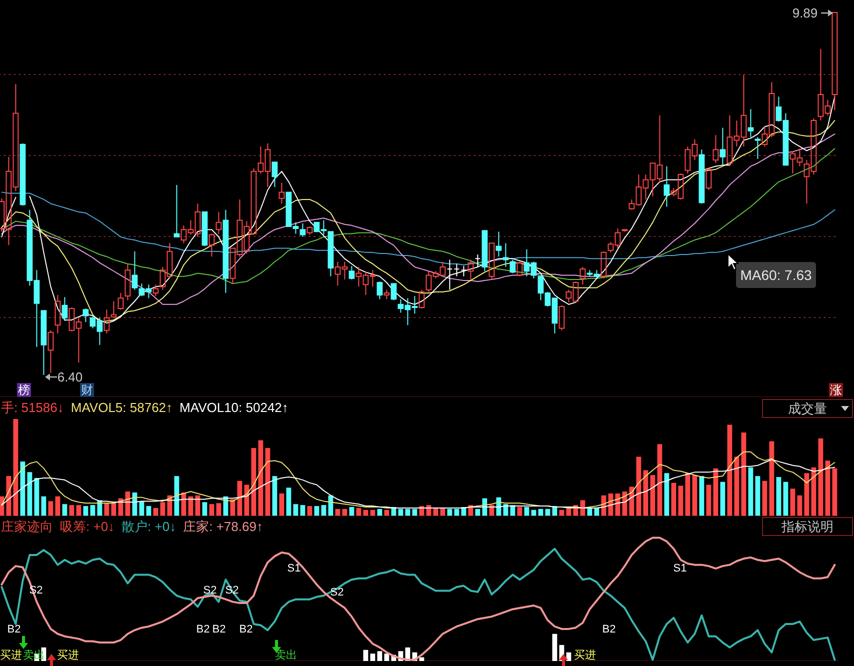 The image size is (854, 666). Describe the element at coordinates (149, 526) in the screenshot. I see `text: 散户: +0↓` at that location.